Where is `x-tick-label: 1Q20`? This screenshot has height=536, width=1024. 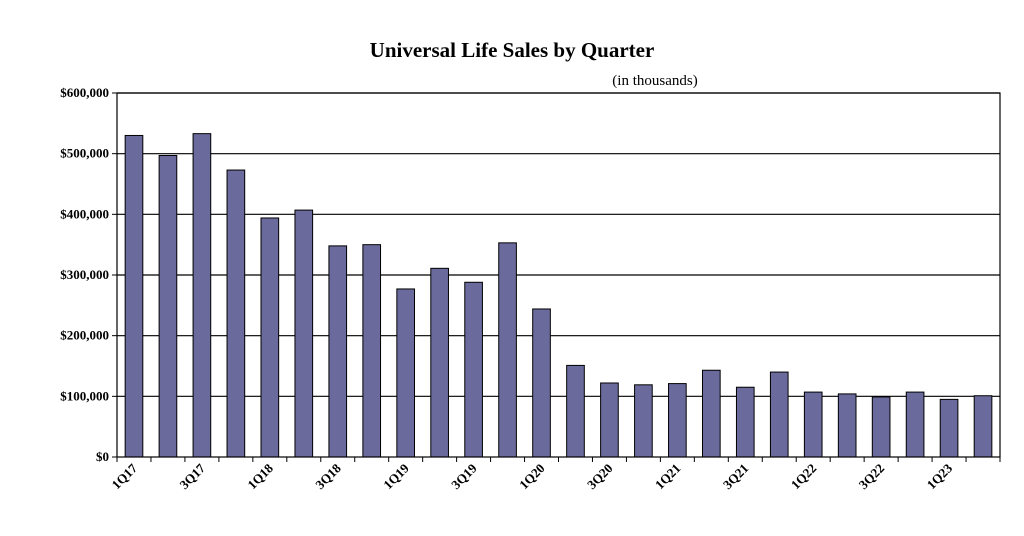 x-tick-label: 1Q20 is located at coordinates (532, 477).